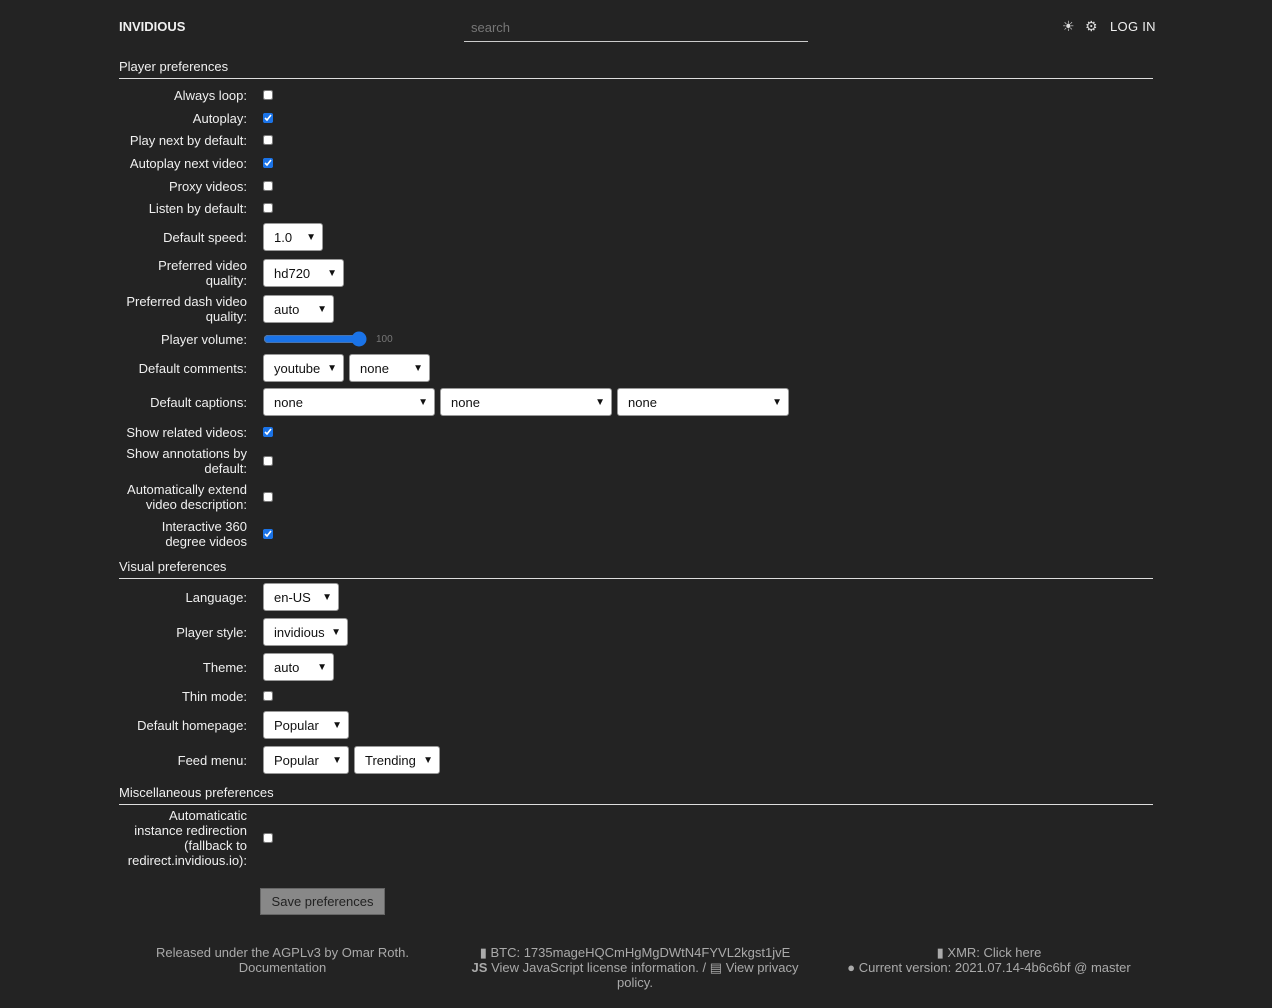 This screenshot has height=1008, width=1272. I want to click on preference-row: Default homepage: Popular ▼, so click(234, 725).